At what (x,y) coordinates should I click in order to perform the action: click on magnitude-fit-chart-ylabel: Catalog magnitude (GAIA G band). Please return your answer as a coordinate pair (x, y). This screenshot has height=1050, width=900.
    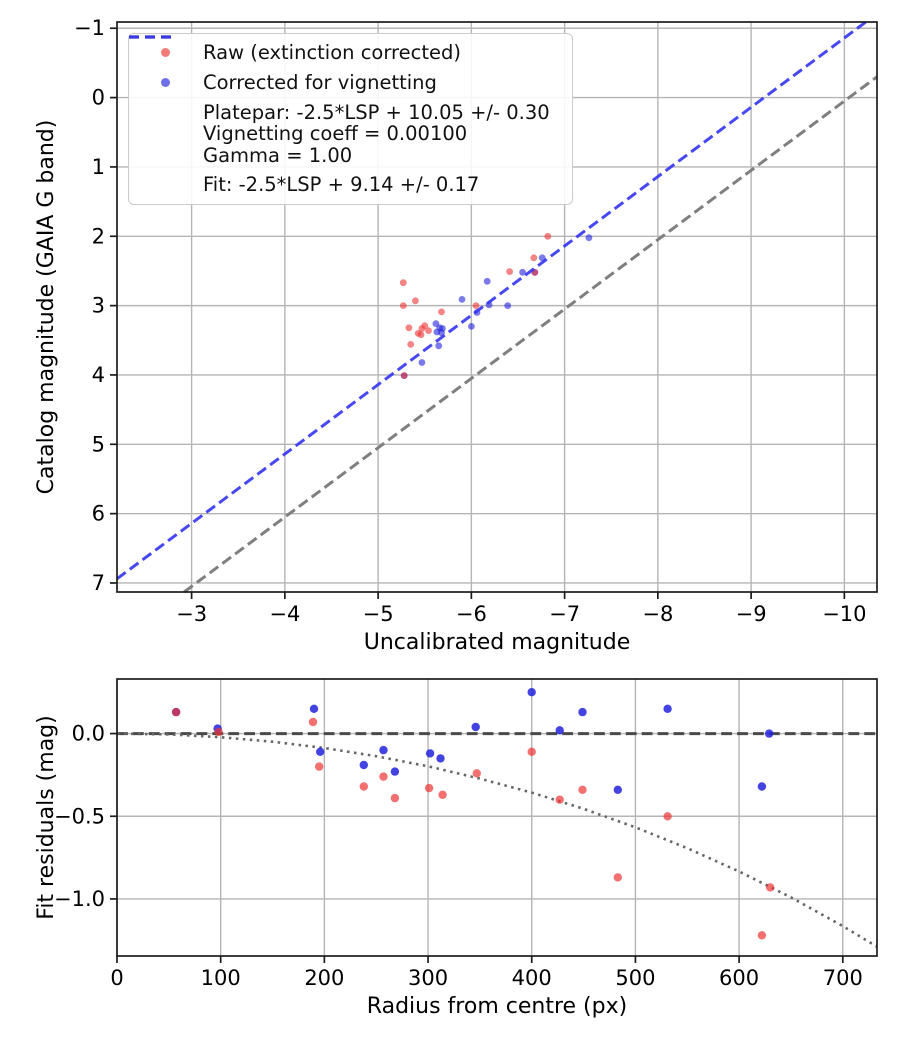
    Looking at the image, I should click on (46, 307).